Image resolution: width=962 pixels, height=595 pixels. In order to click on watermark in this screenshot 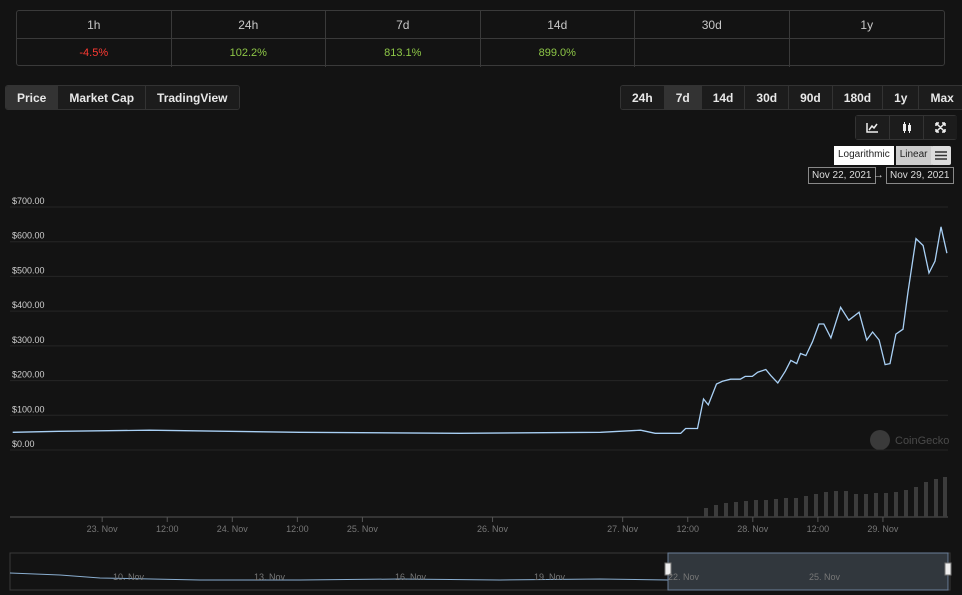, I will do `click(880, 440)`.